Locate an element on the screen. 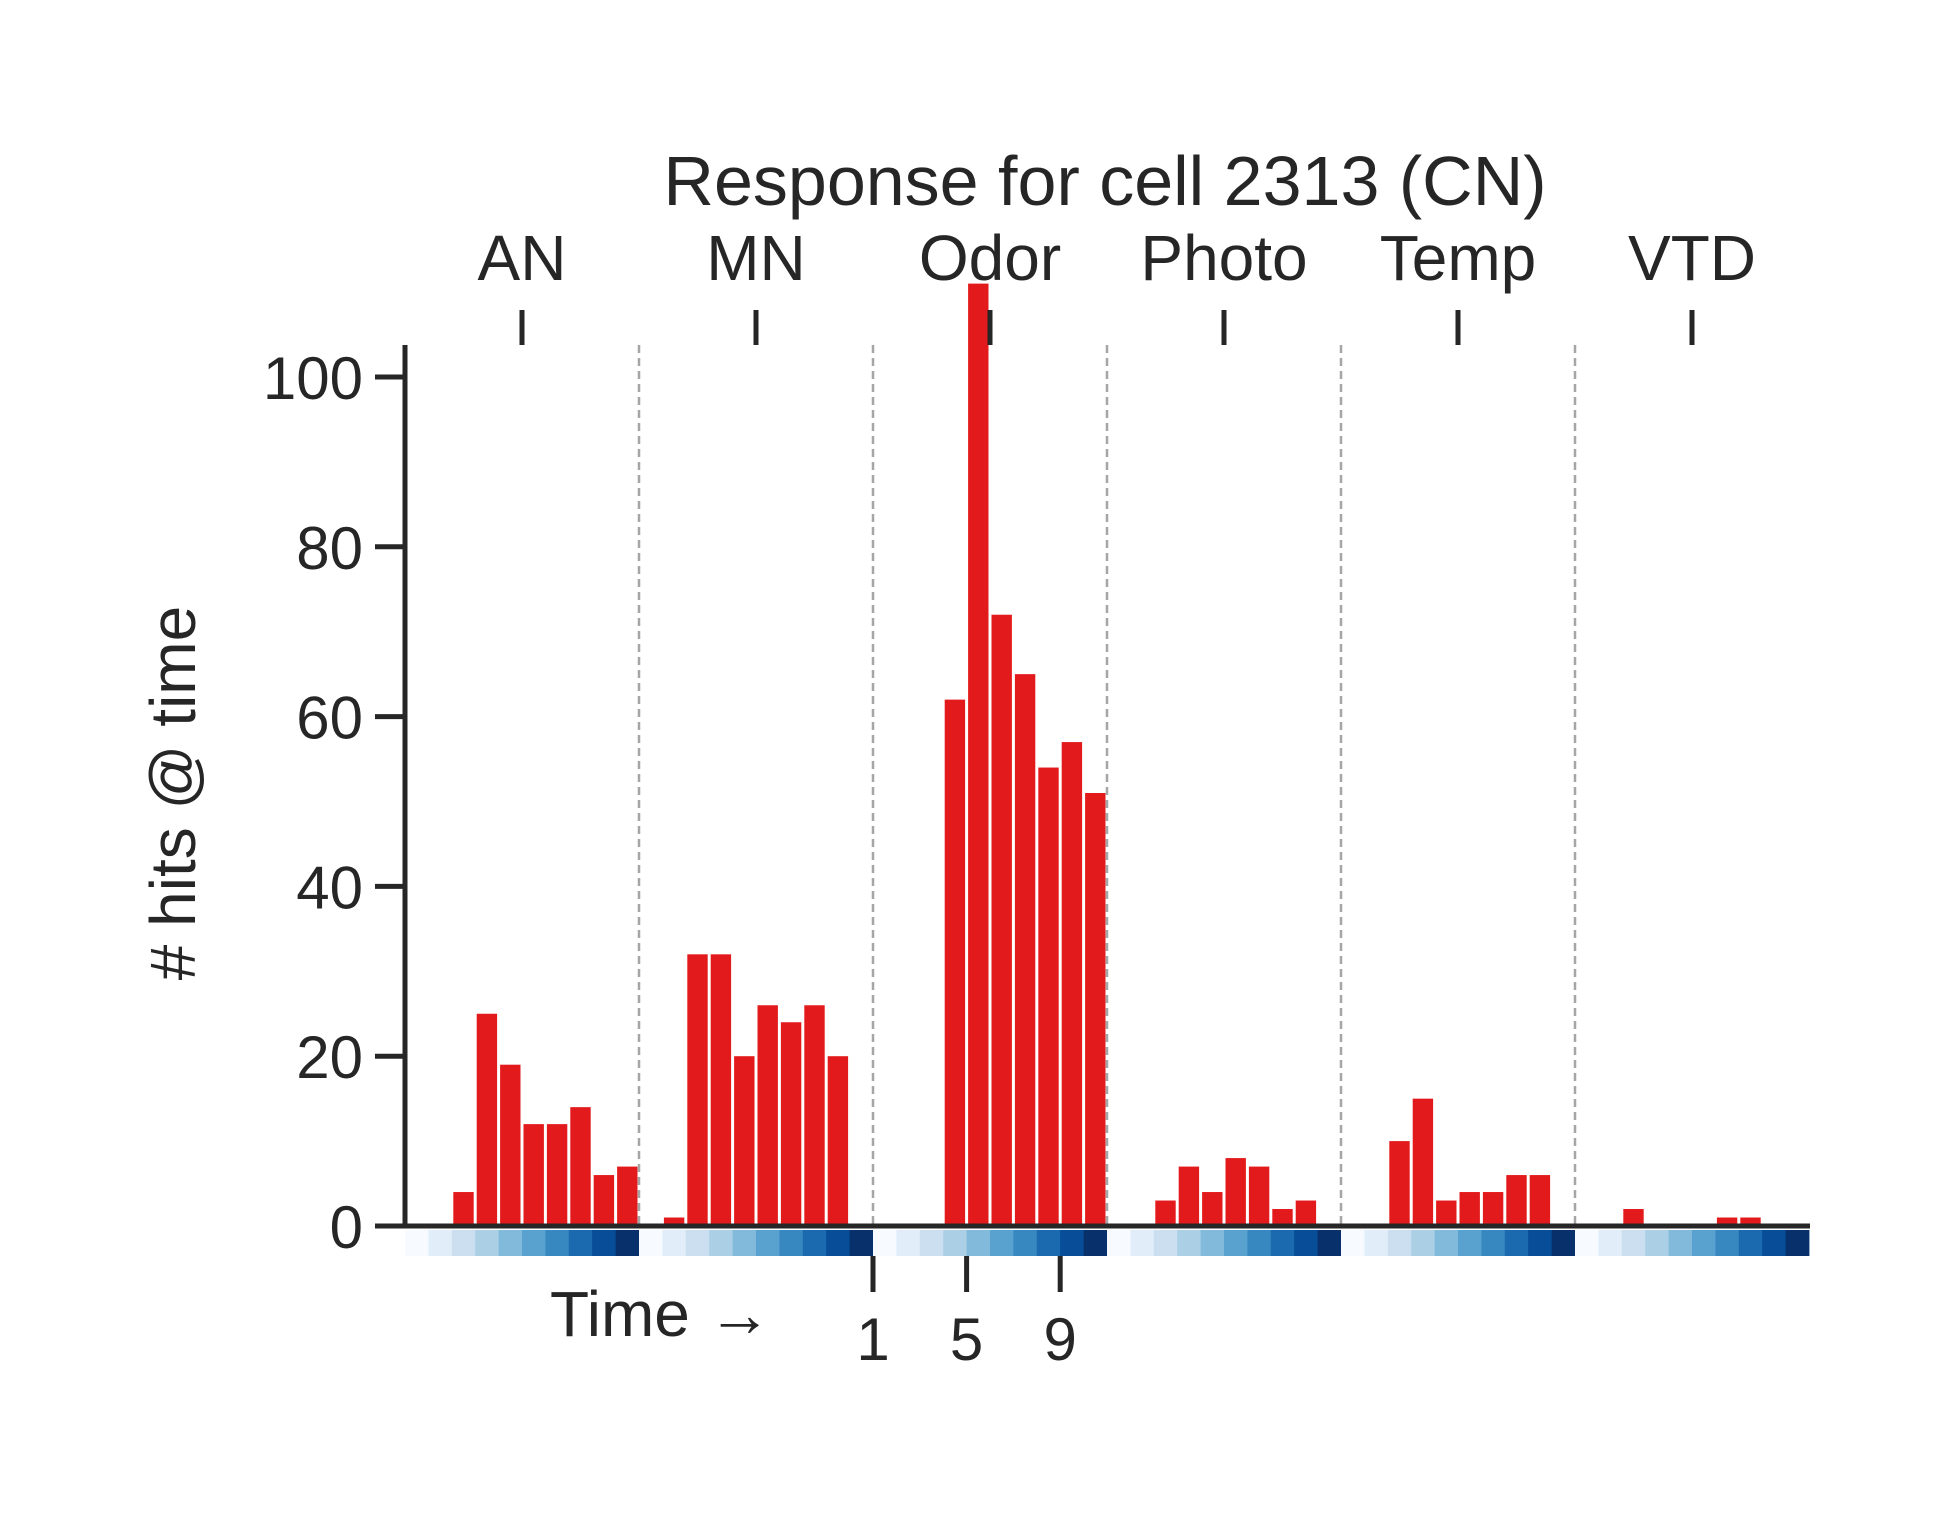 This screenshot has width=1949, height=1518. time-tick-label: 1 is located at coordinates (872, 1339).